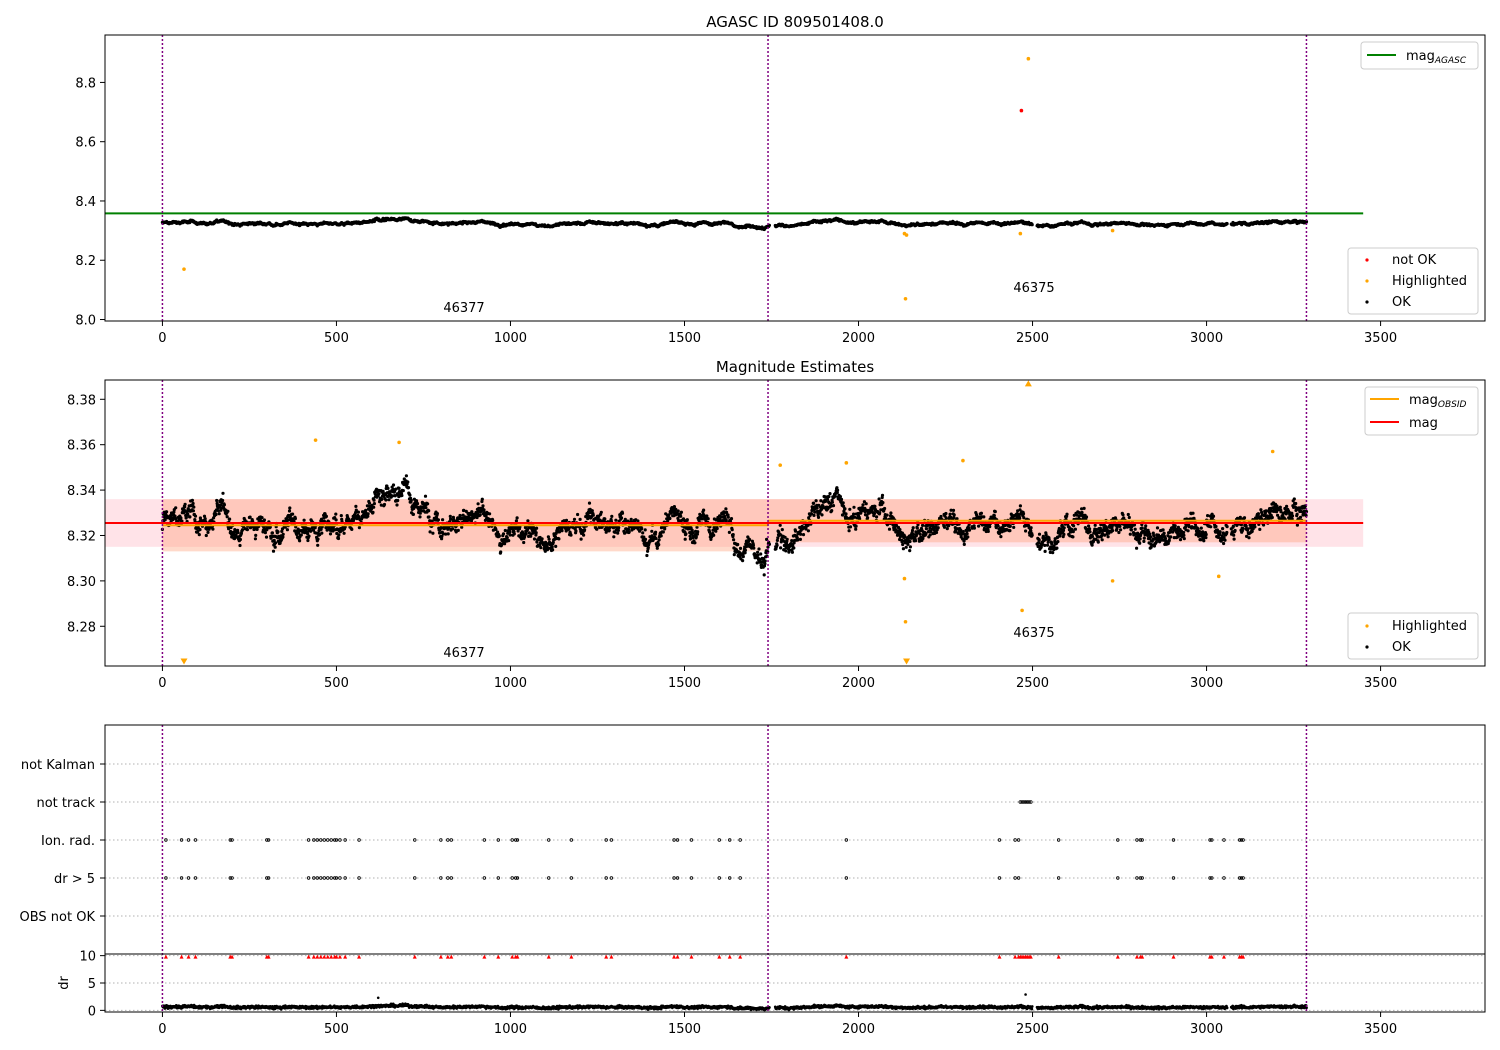  I want to click on panel1-legend-upper: magAGASC, so click(1419, 55).